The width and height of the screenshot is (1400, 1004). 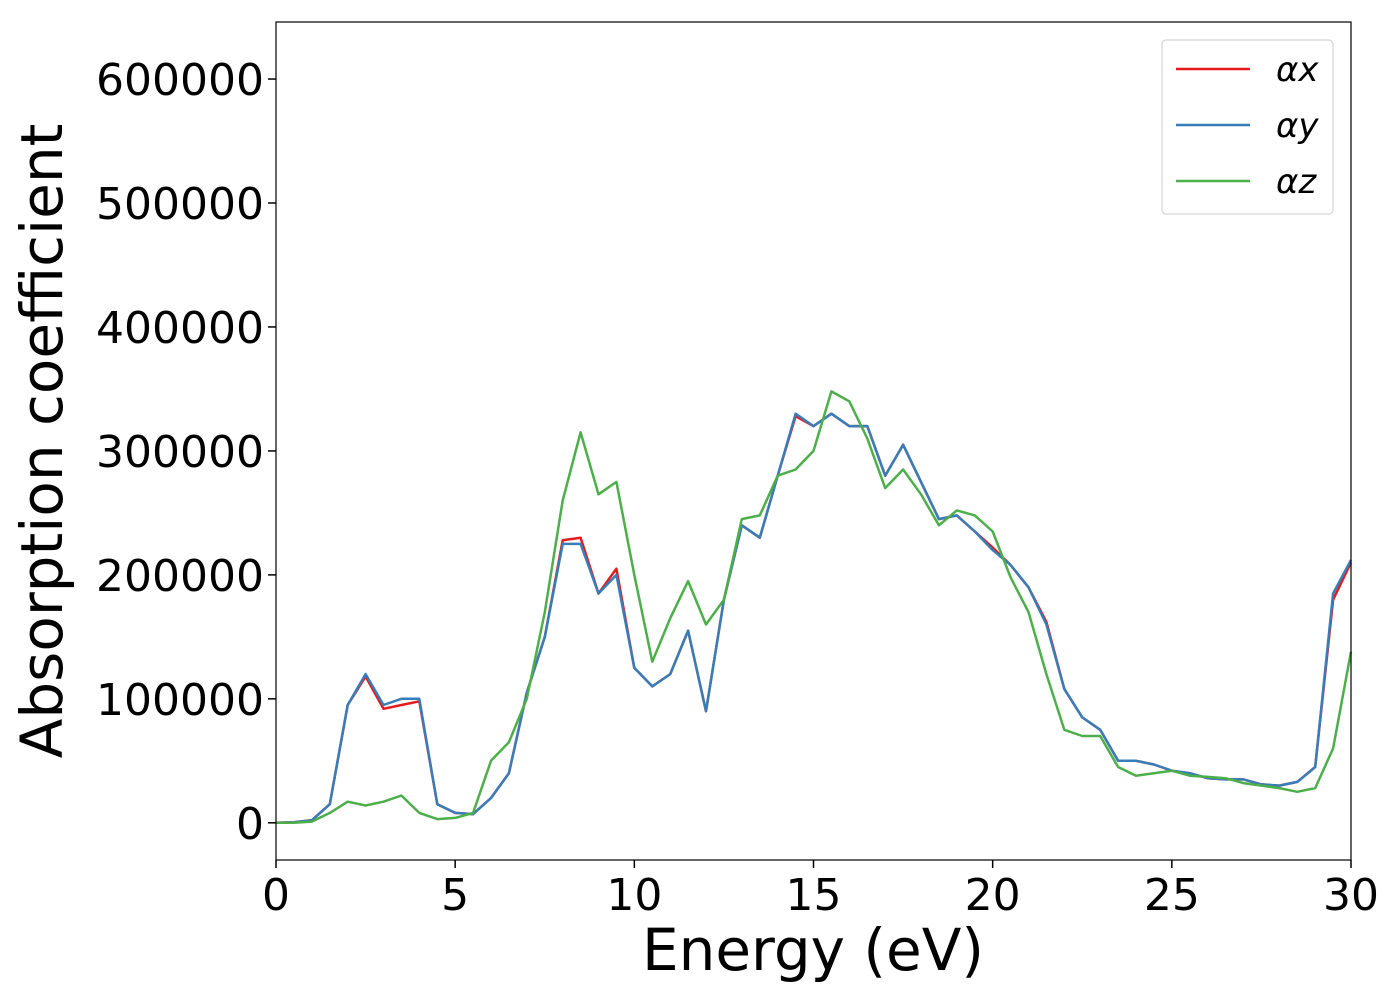 What do you see at coordinates (1297, 70) in the screenshot?
I see `legend-label: αx` at bounding box center [1297, 70].